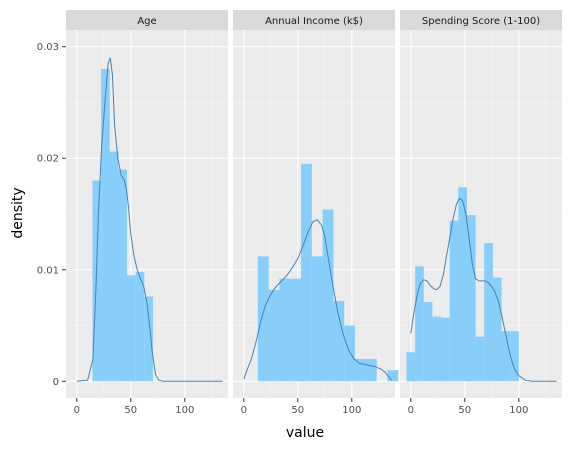  Describe the element at coordinates (314, 21) in the screenshot. I see `facet-title: Annual Income (k$)` at that location.